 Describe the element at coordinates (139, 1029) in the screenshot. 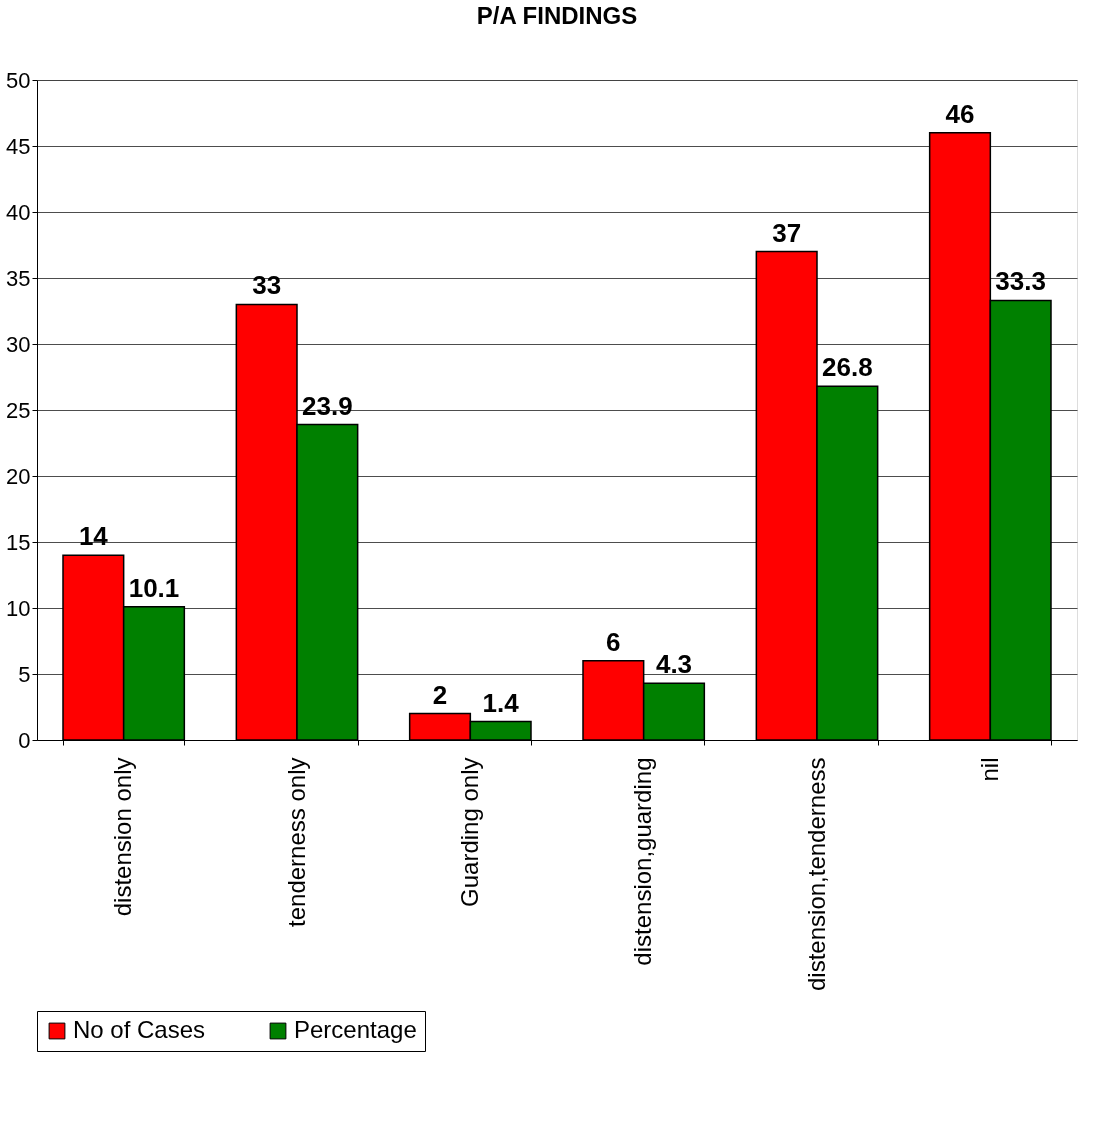

I see `legend-label: No of Cases` at that location.